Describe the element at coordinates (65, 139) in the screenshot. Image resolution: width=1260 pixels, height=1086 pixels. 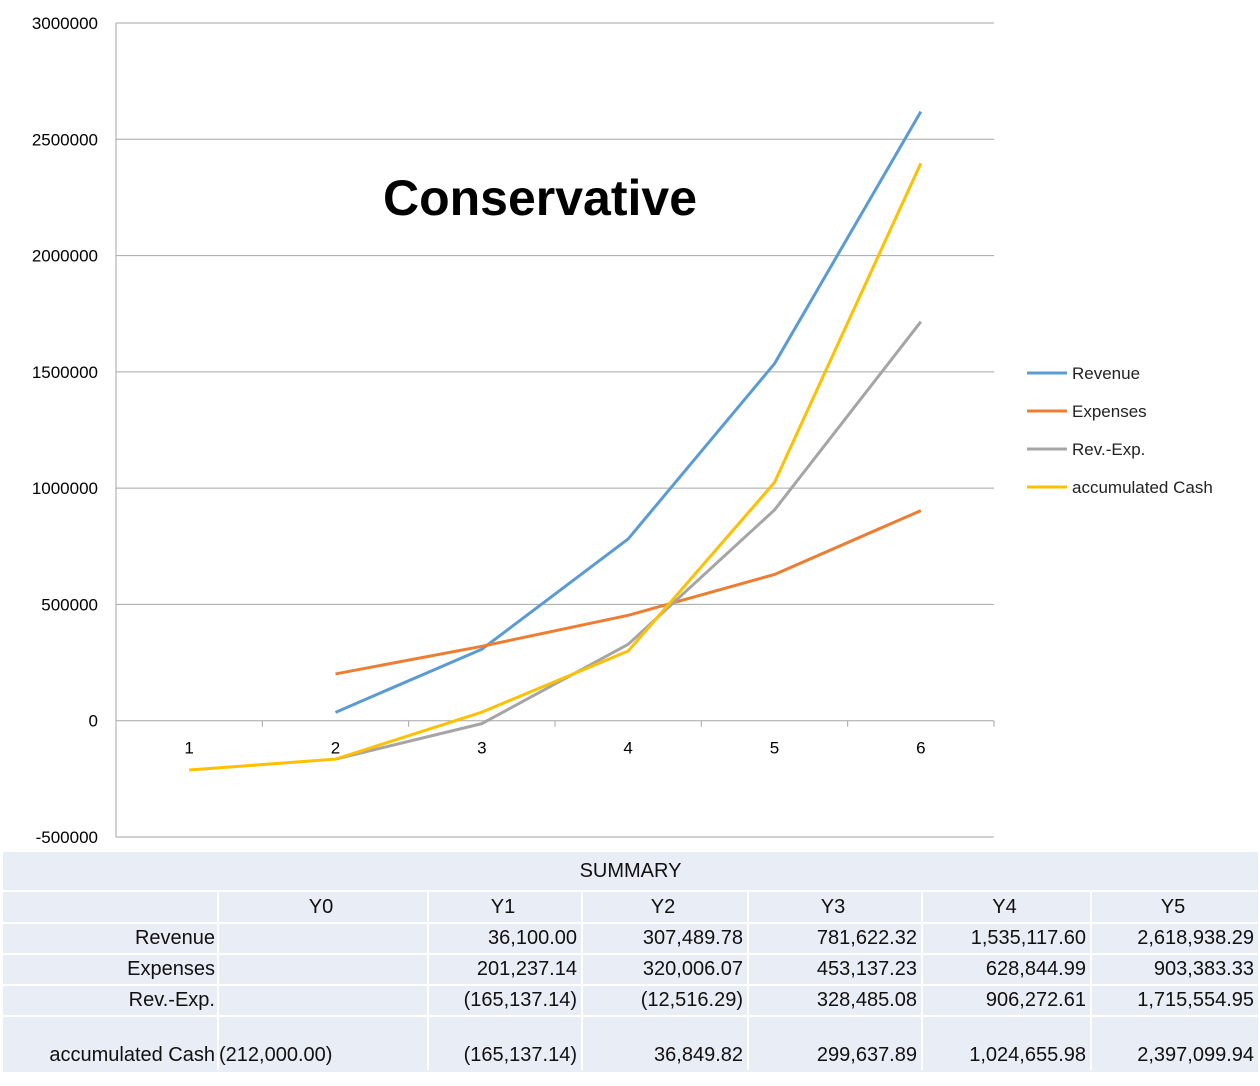
I see `y-tick-label: 2500000` at that location.